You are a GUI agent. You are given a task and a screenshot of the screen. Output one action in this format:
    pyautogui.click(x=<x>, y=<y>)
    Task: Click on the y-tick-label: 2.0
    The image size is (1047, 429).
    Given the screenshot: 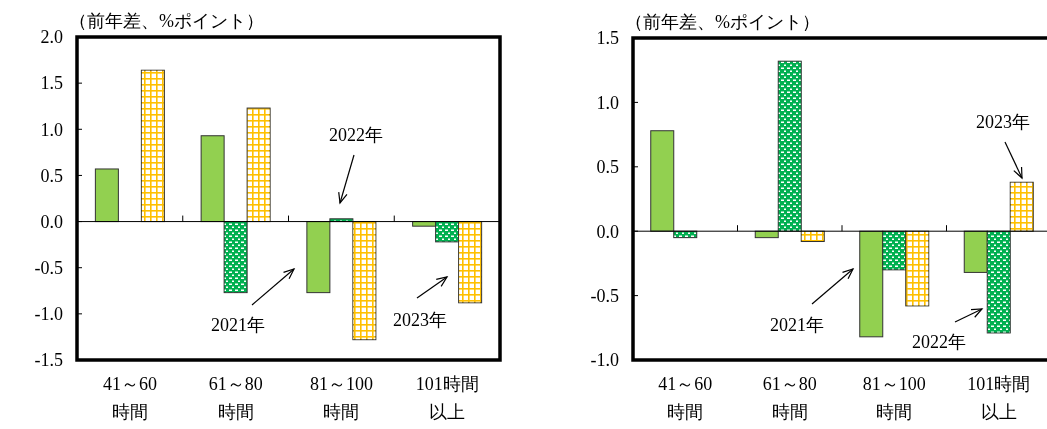 What is the action you would take?
    pyautogui.click(x=51, y=37)
    